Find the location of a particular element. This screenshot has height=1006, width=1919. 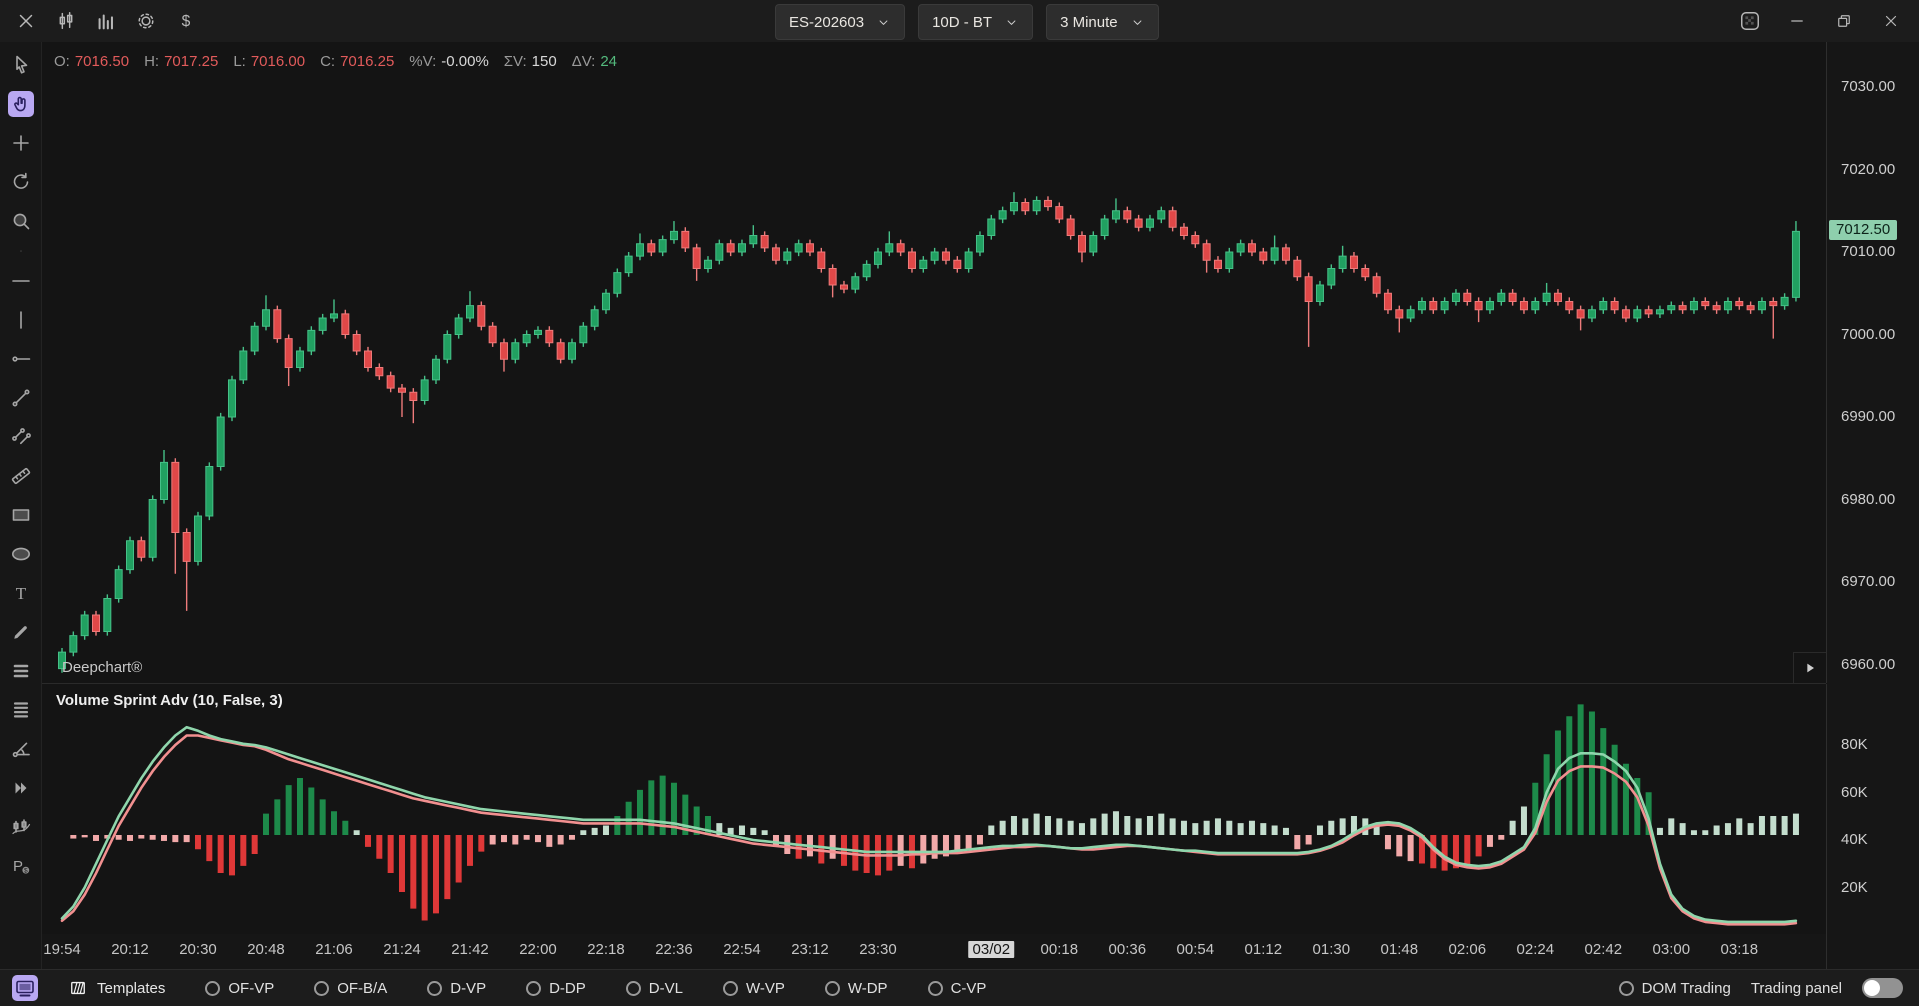

time-axis-label: 22:18 is located at coordinates (606, 949).